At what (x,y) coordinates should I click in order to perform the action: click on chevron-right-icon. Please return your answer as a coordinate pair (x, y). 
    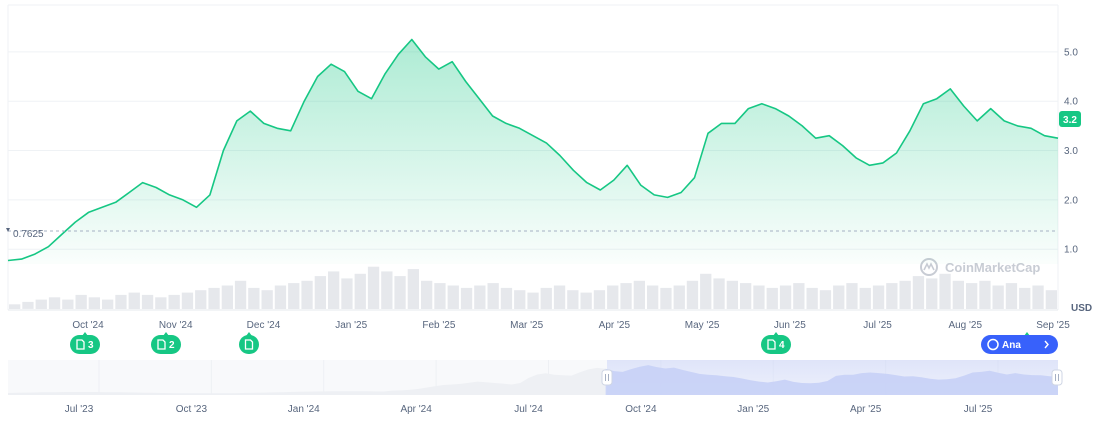
    Looking at the image, I should click on (1046, 344).